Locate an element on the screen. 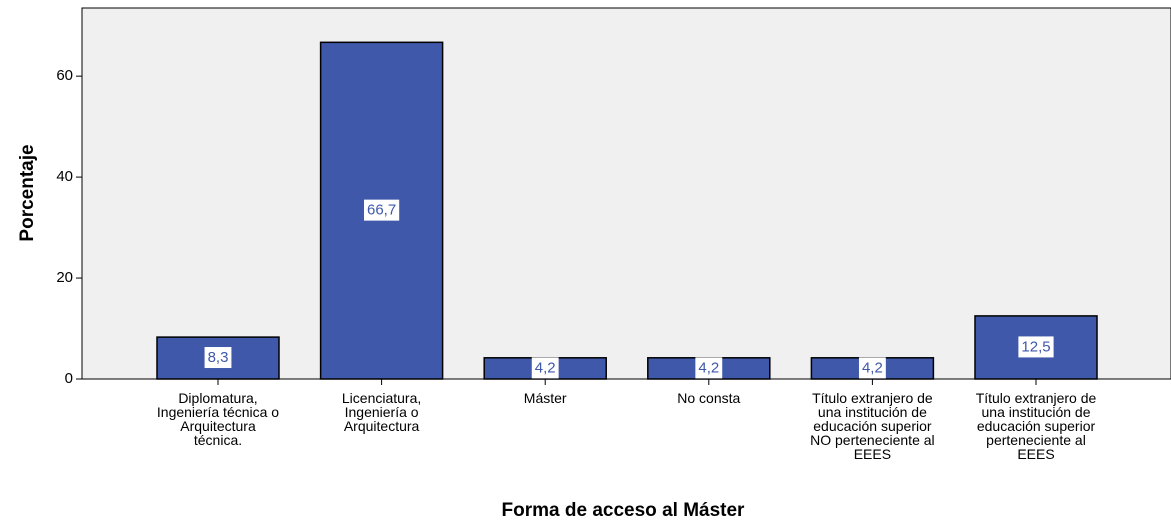 The height and width of the screenshot is (524, 1171). x-tick-label: Máster is located at coordinates (545, 398).